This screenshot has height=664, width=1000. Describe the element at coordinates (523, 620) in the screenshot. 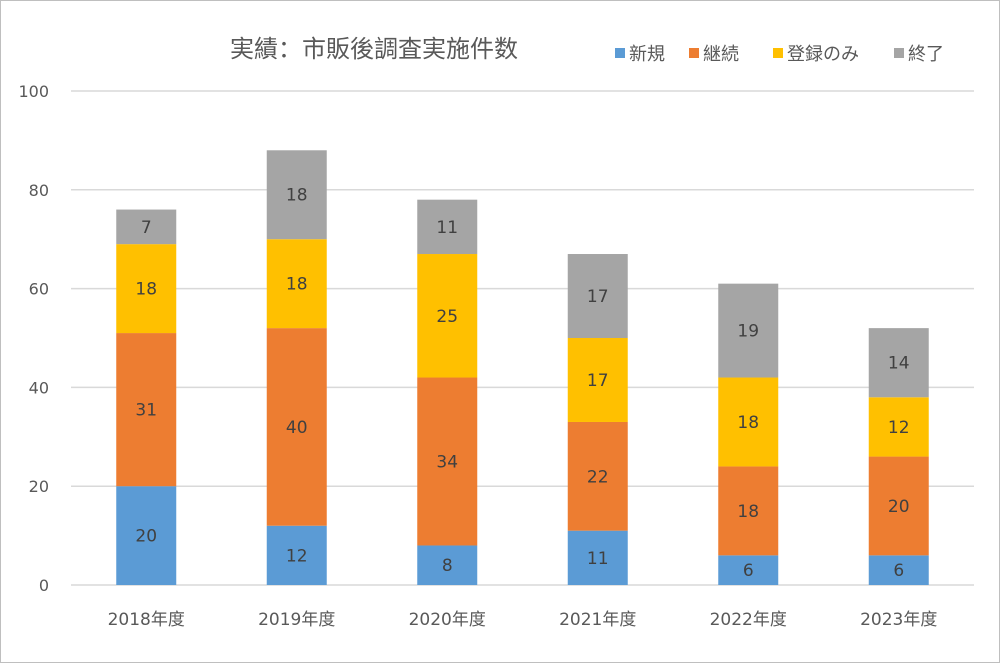

I see `x-axis-ticks: 2018年度 2019年度 2020年度 2021年度 2022年度 2023年度` at that location.